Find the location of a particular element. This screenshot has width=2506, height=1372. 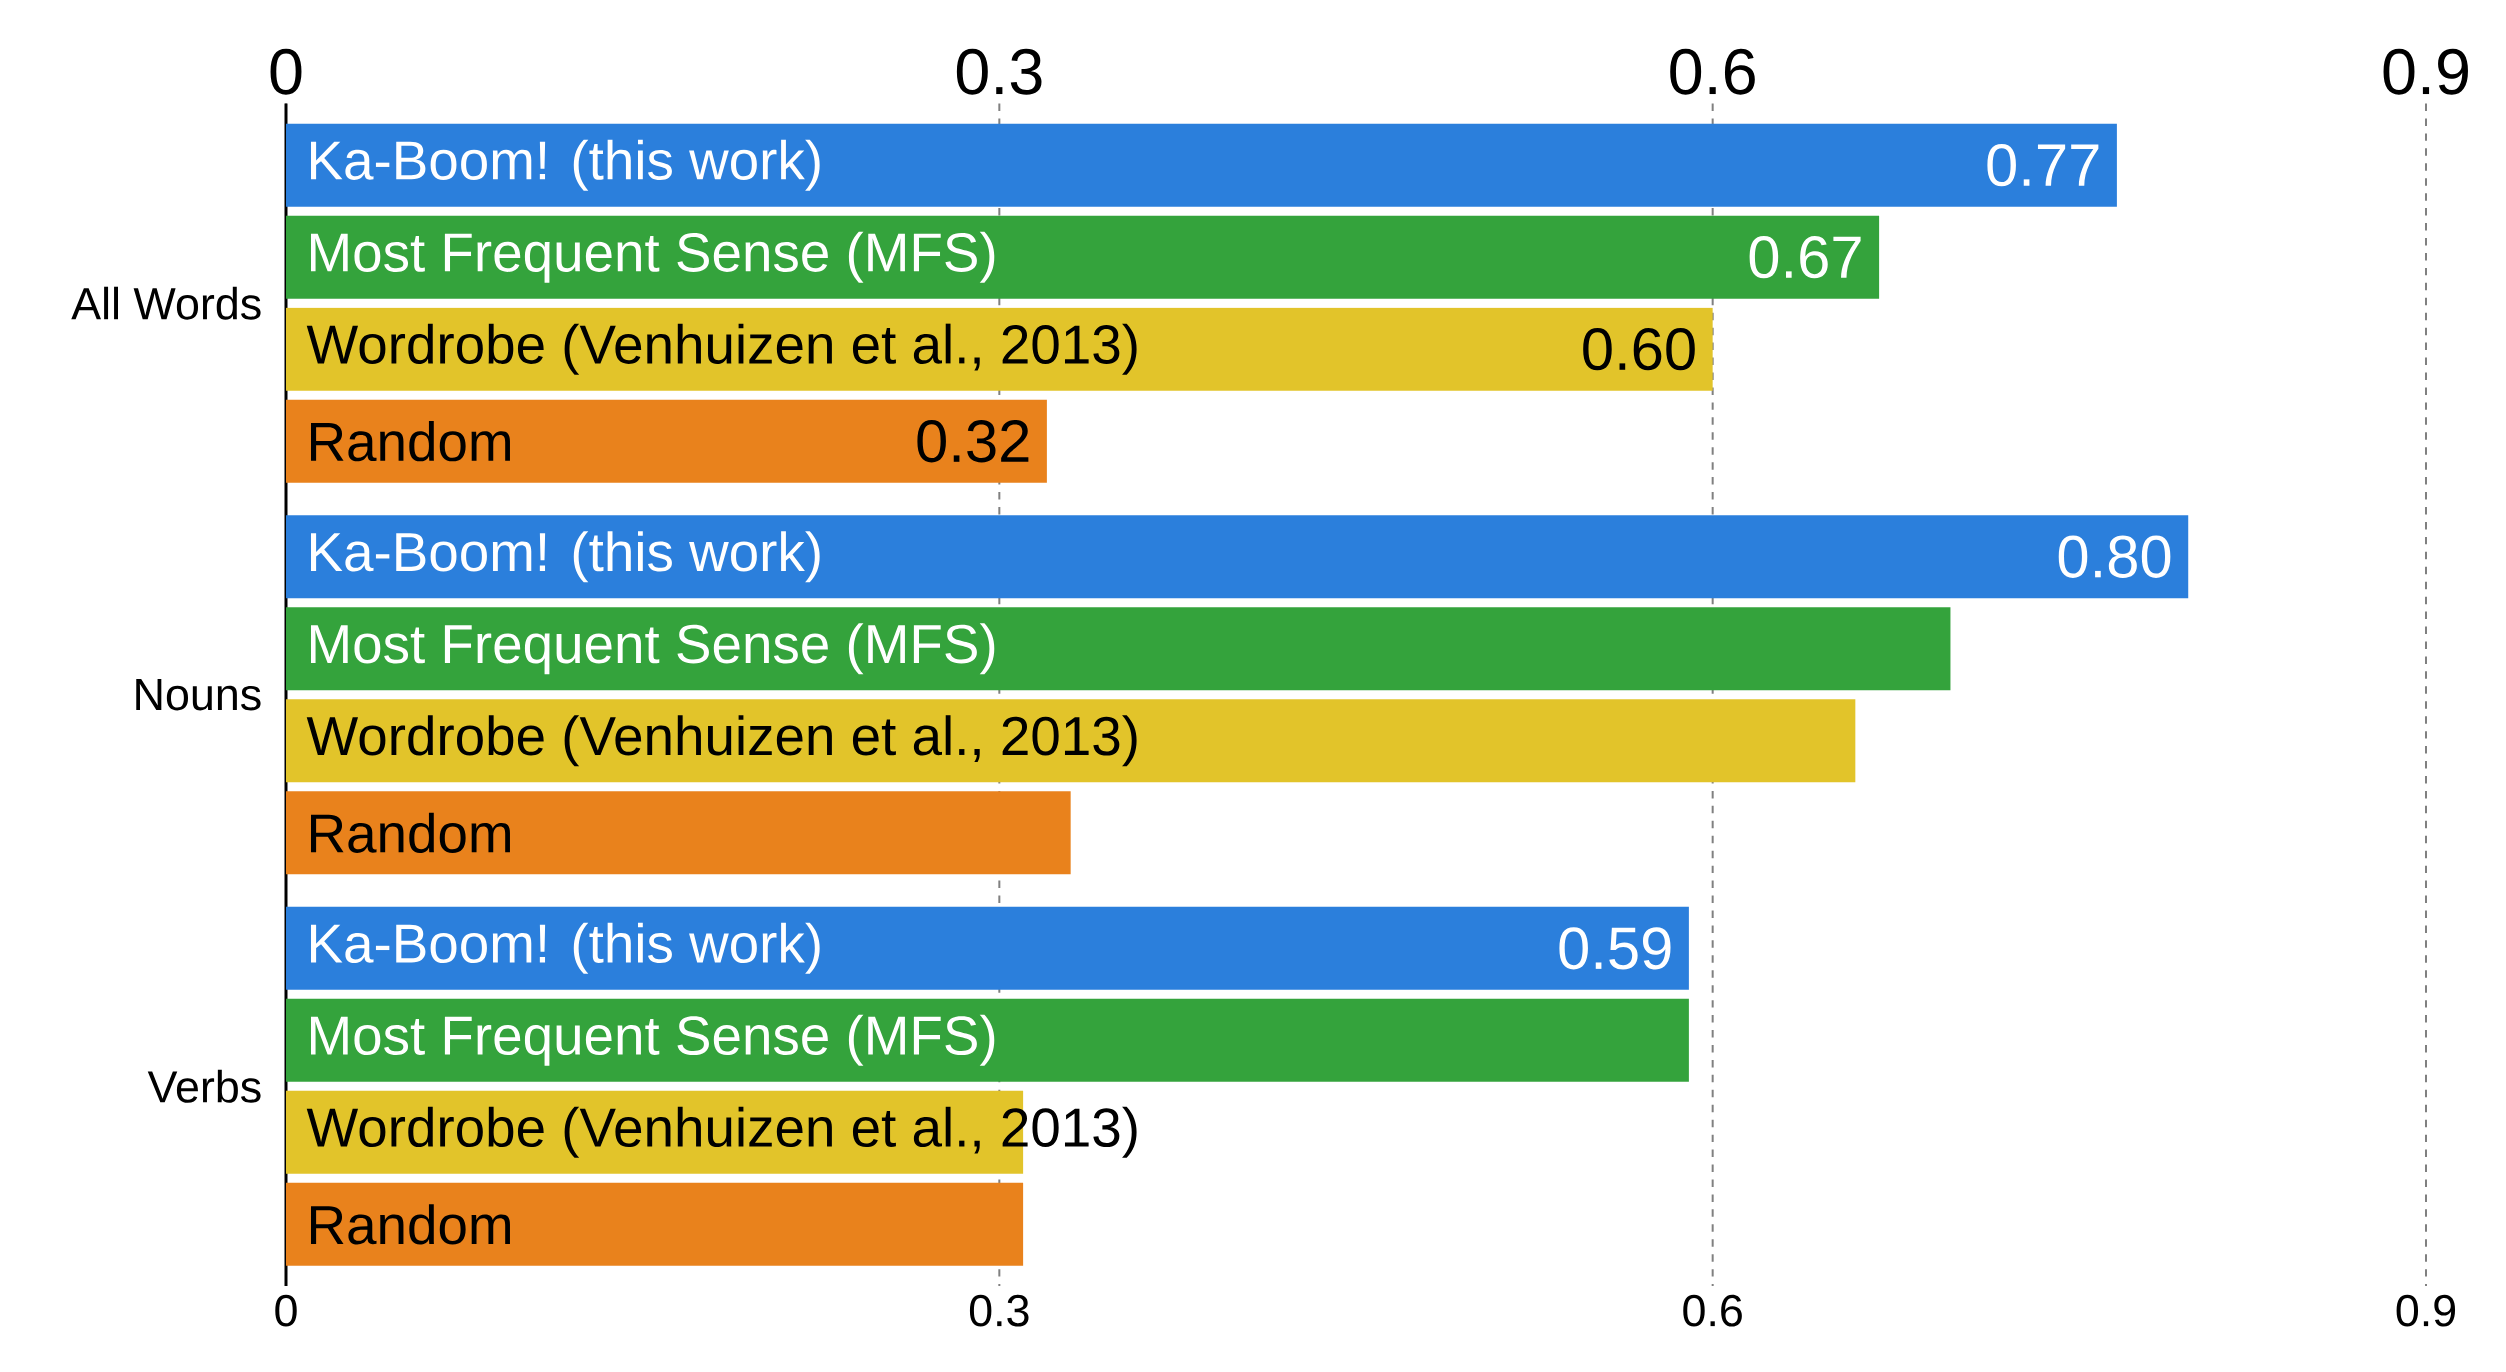

series-label: Wordrobe (Venhuizen et al., 2013) is located at coordinates (721, 349).